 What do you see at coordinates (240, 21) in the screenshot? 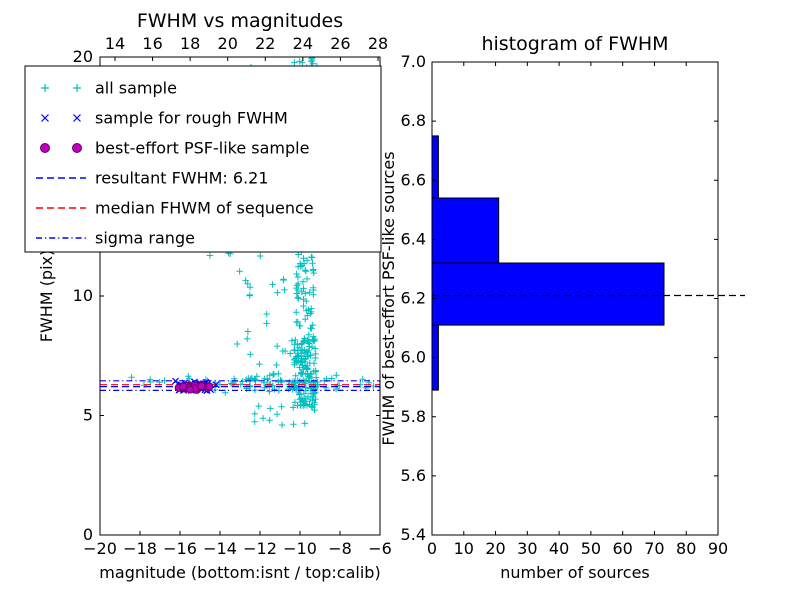
I see `left-plot-title: FWHM vs magnitudes` at bounding box center [240, 21].